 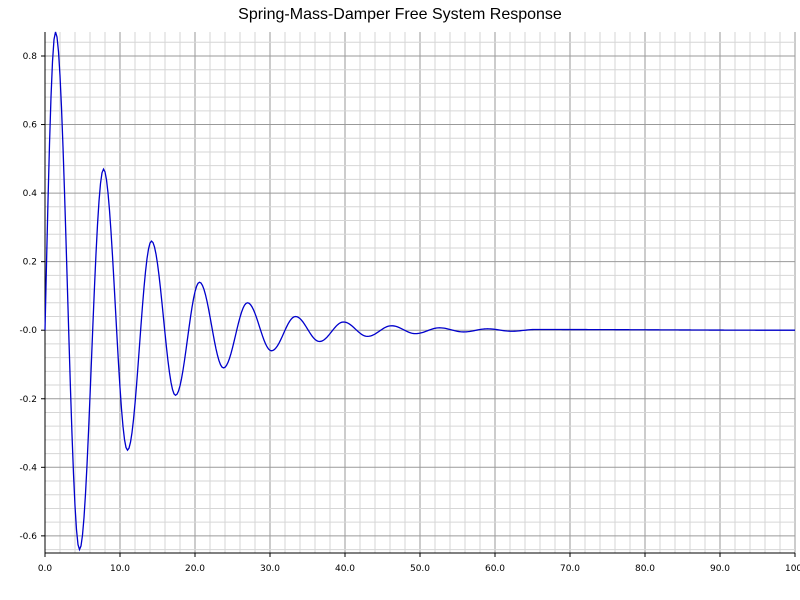 I want to click on x-tick-label: 40.0, so click(x=345, y=569).